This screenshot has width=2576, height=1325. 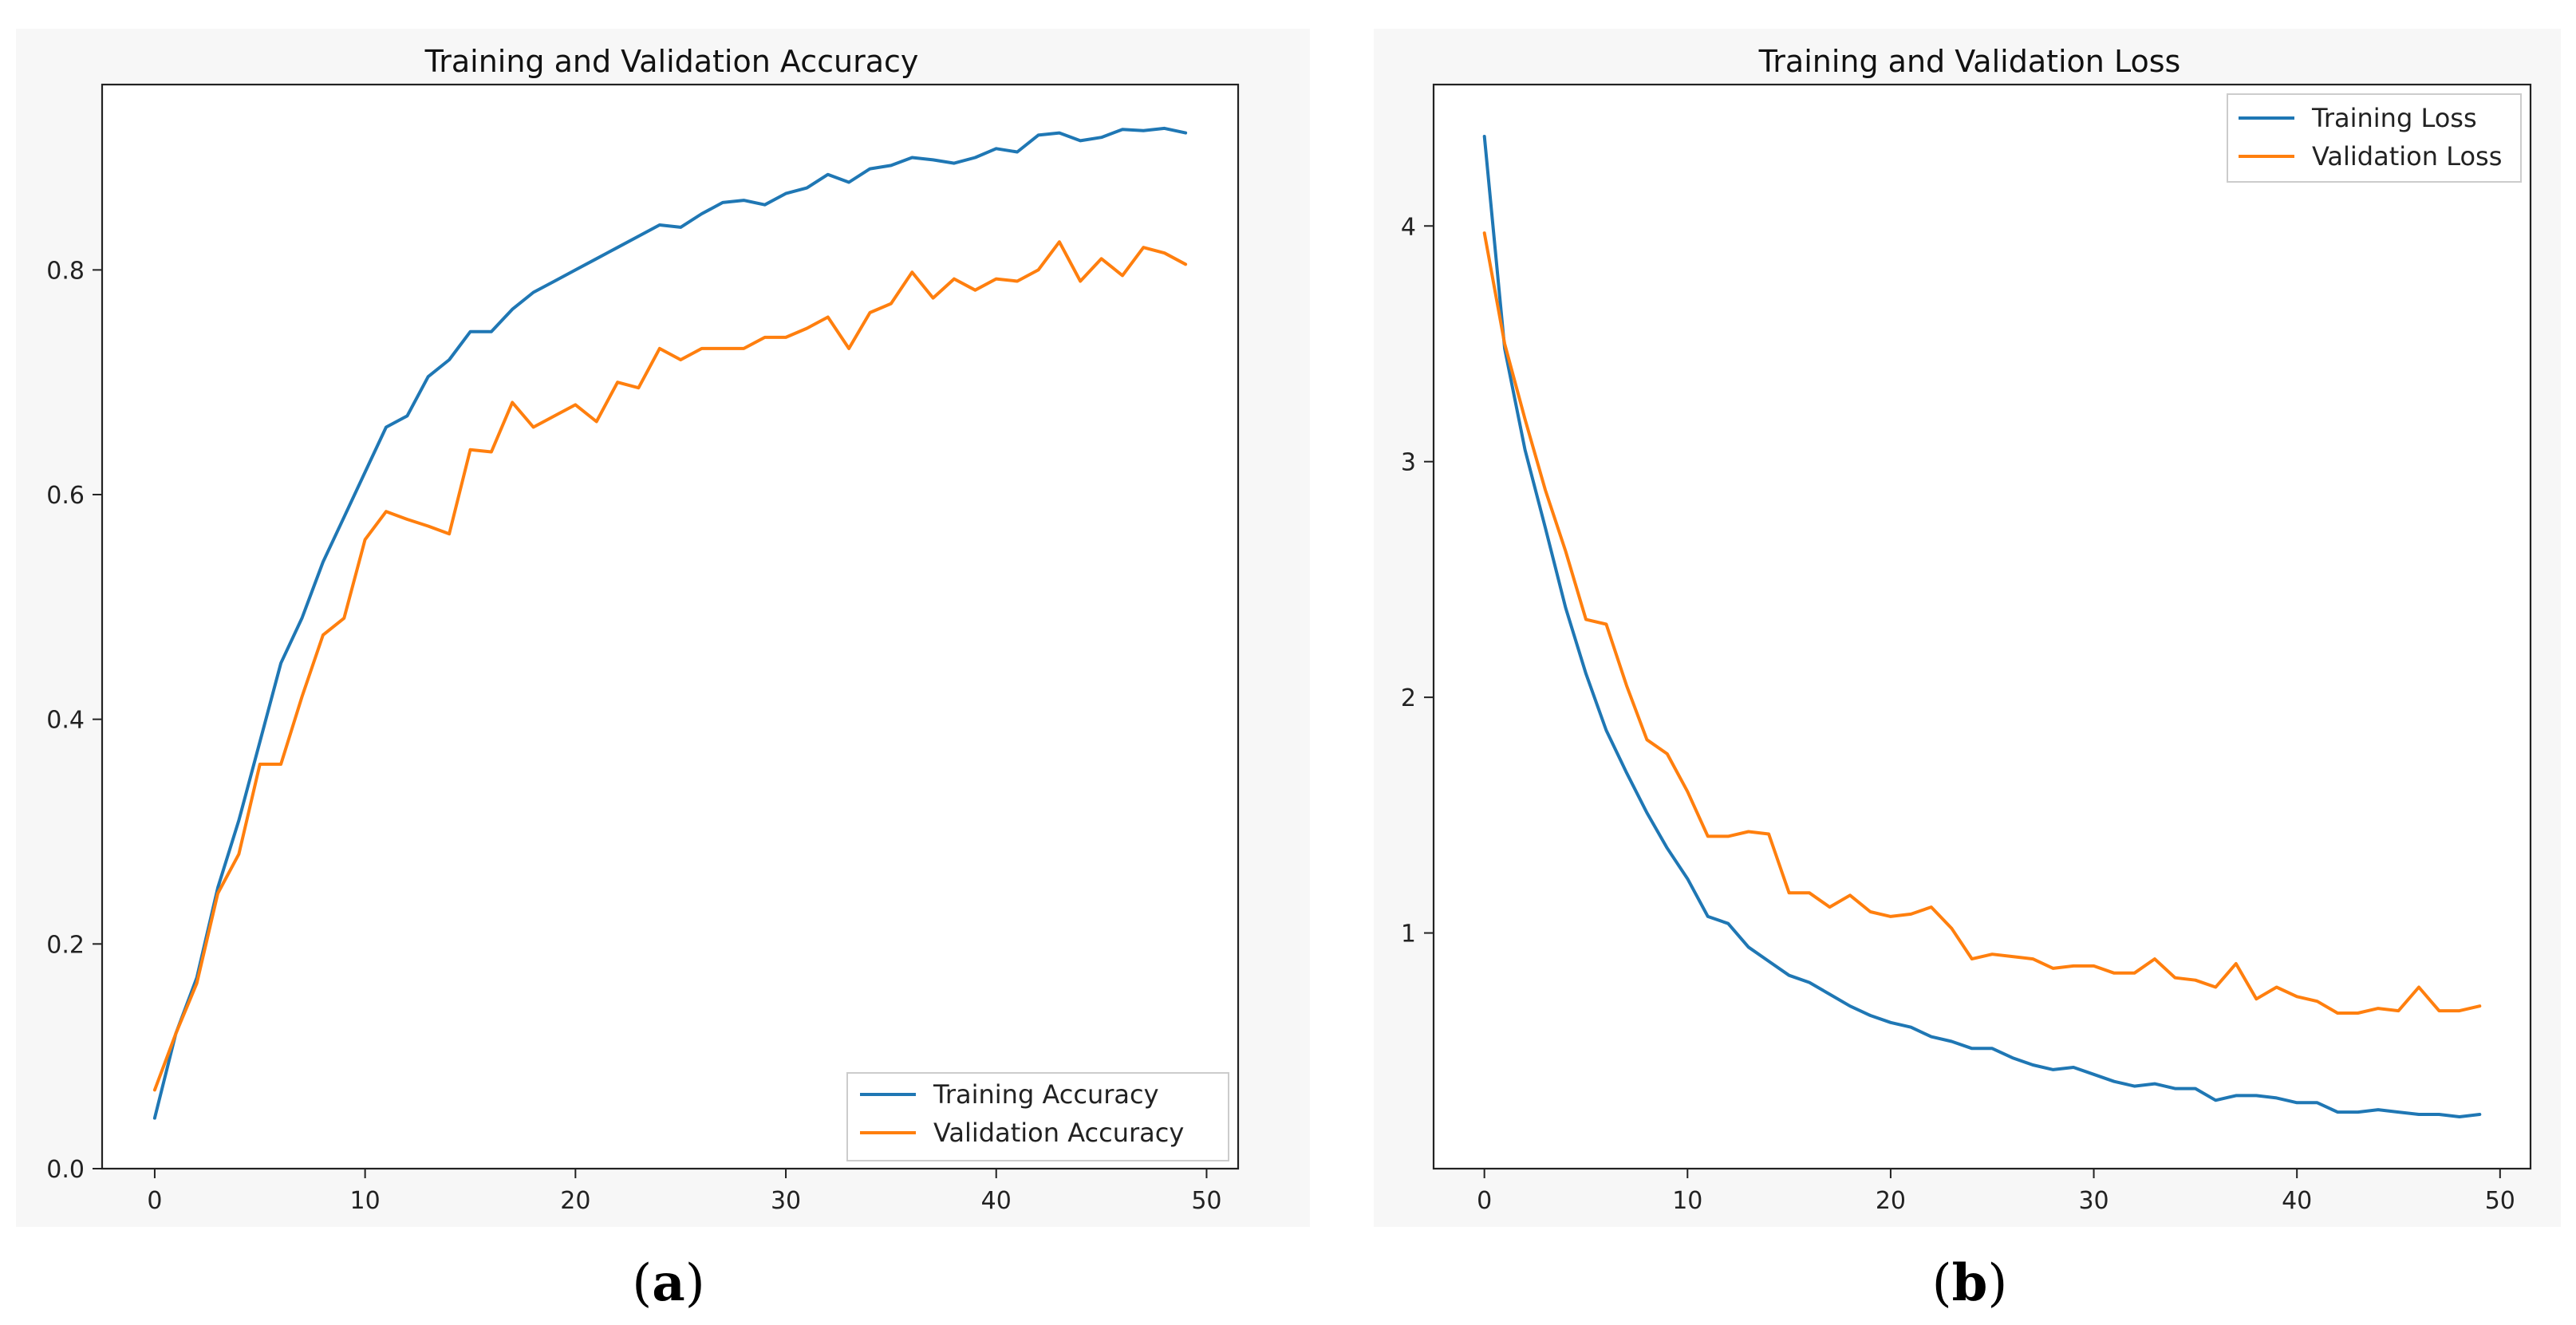 What do you see at coordinates (1059, 1133) in the screenshot?
I see `legend-label-validation-accuracy: Validation Accuracy` at bounding box center [1059, 1133].